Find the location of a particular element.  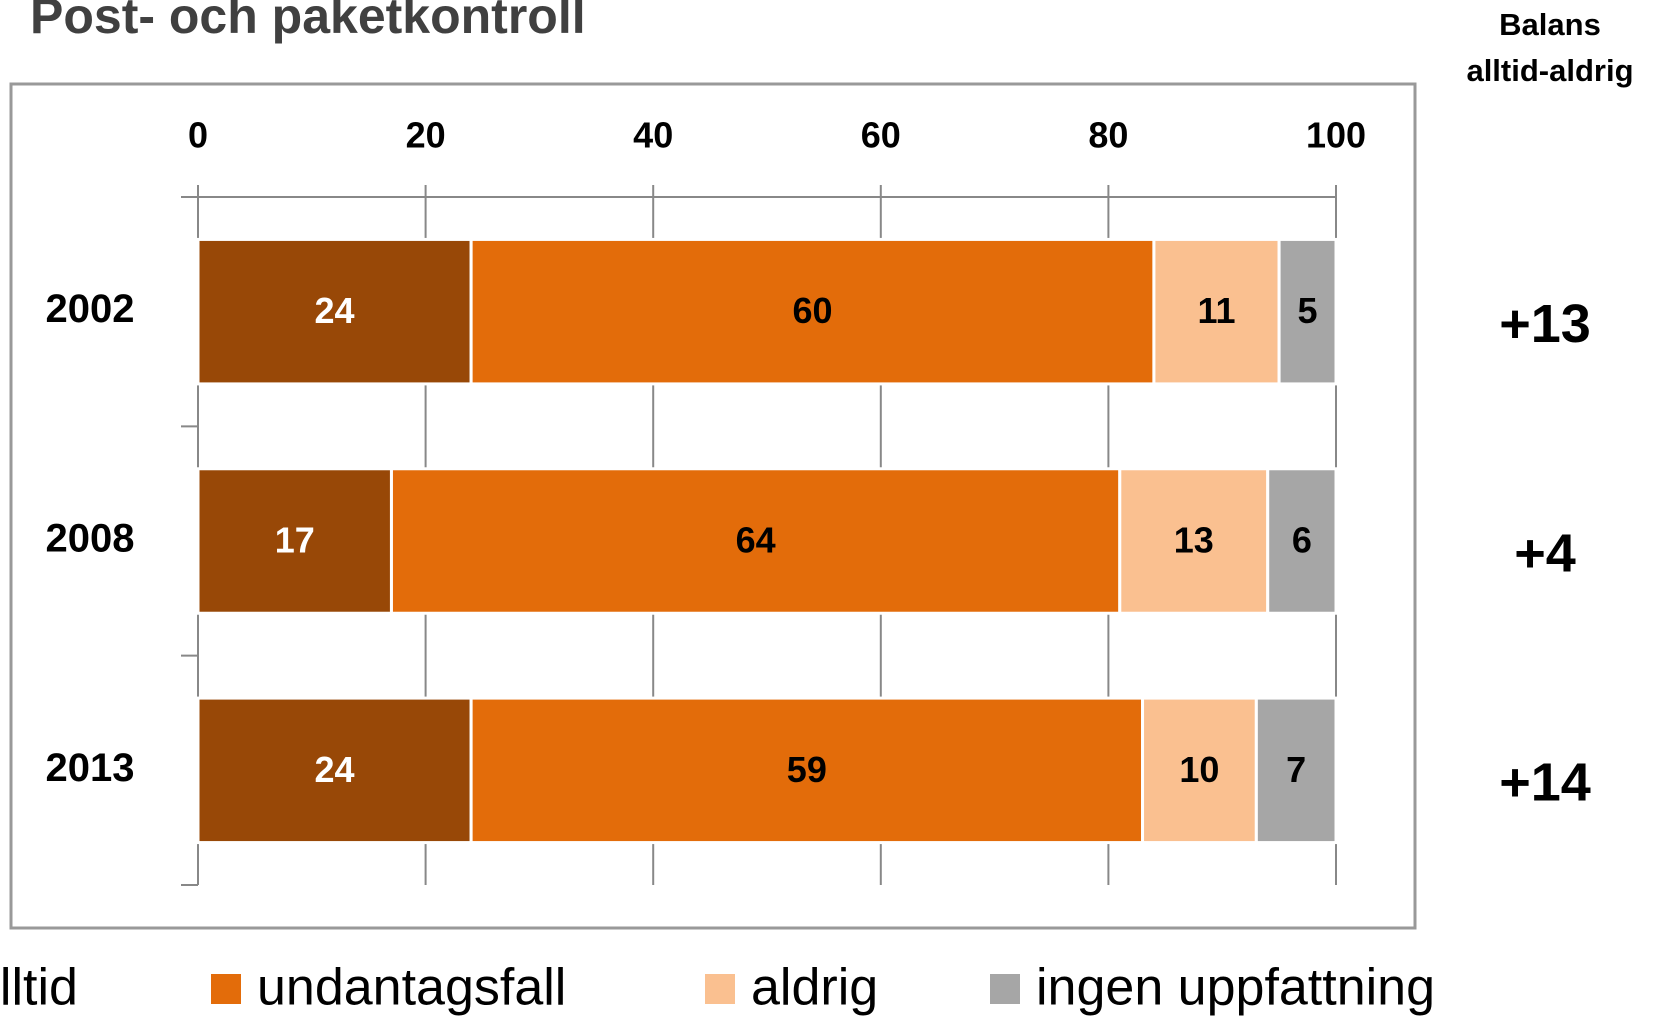

data-label: 13 is located at coordinates (1194, 540).